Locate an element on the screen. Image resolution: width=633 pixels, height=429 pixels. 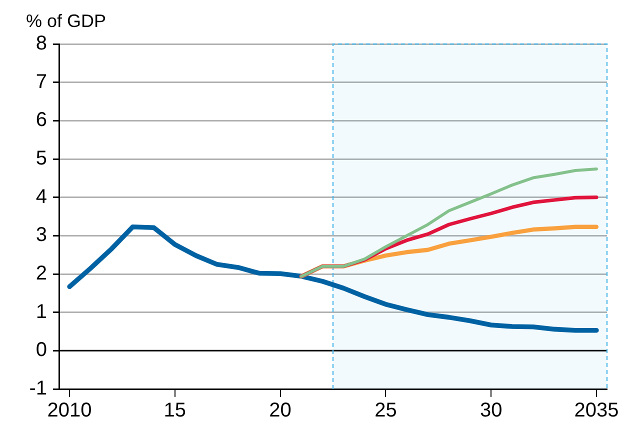
y-tick-label: -1 is located at coordinates (38, 389).